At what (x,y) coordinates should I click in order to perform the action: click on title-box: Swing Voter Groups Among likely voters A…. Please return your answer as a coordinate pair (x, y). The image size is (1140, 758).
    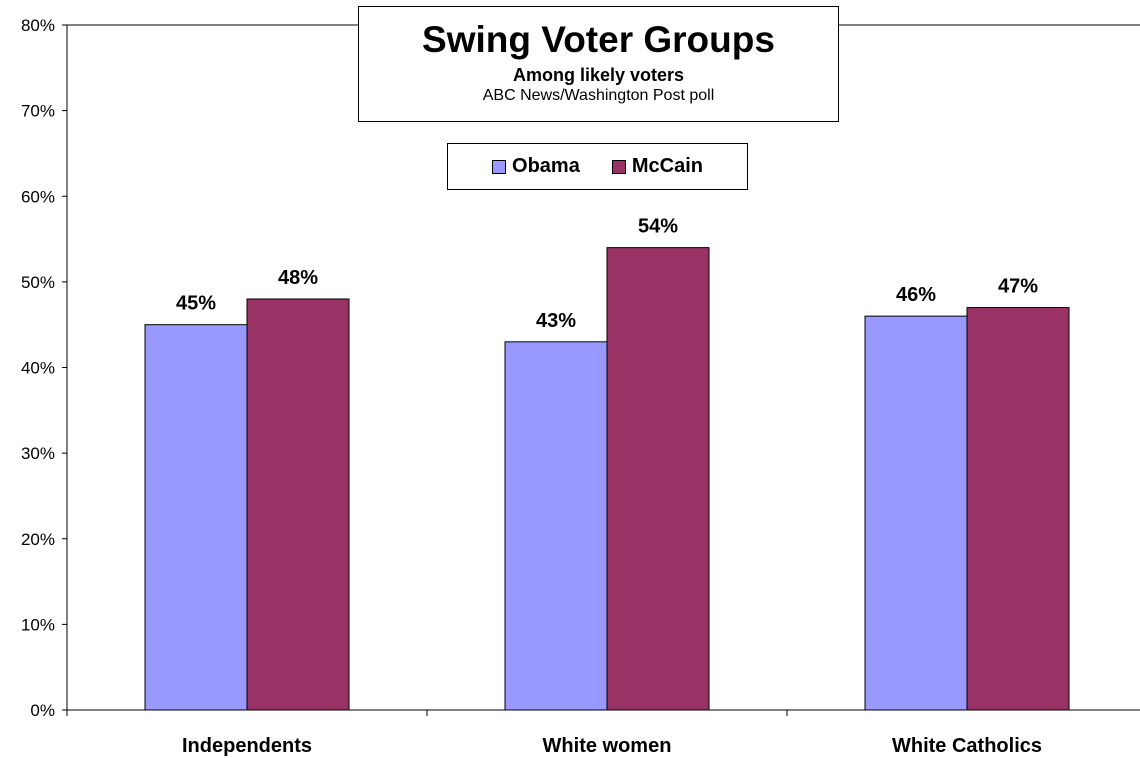
    Looking at the image, I should click on (598, 64).